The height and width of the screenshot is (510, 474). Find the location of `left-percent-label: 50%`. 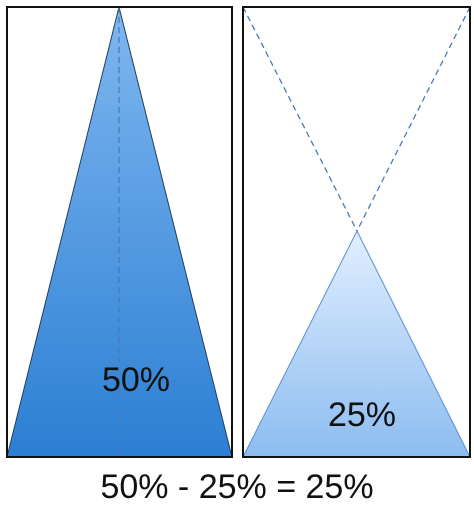

left-percent-label: 50% is located at coordinates (136, 380).